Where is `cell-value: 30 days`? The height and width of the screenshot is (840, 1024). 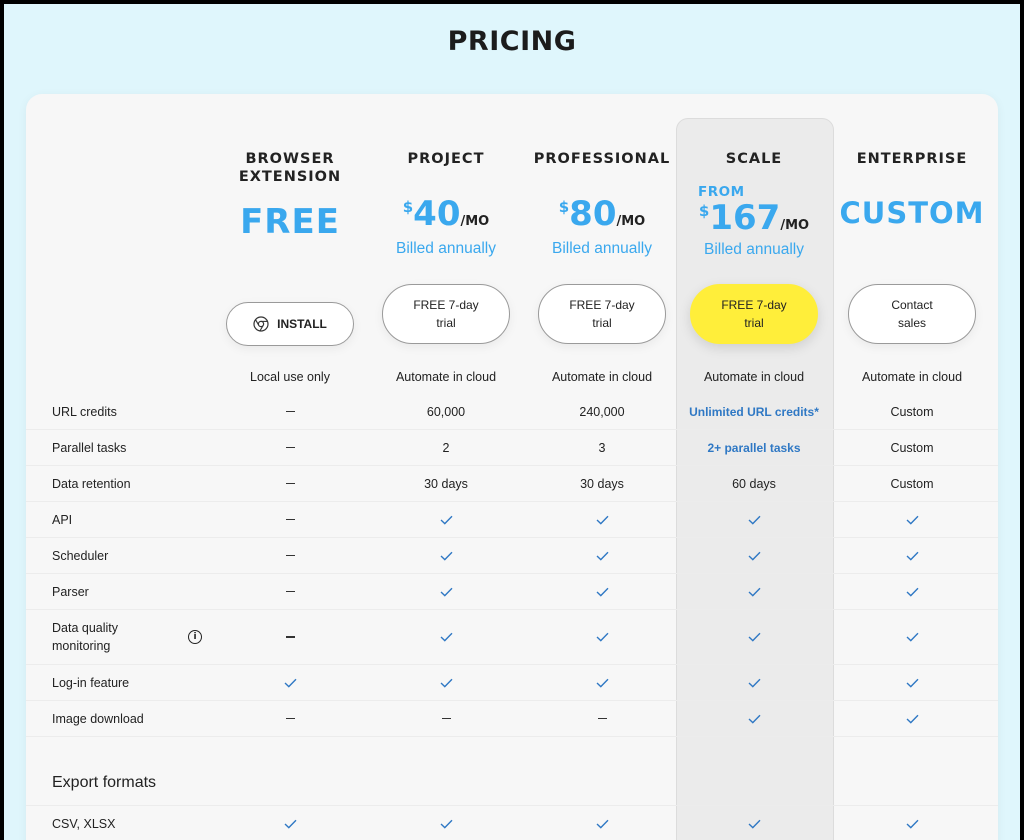 cell-value: 30 days is located at coordinates (602, 483).